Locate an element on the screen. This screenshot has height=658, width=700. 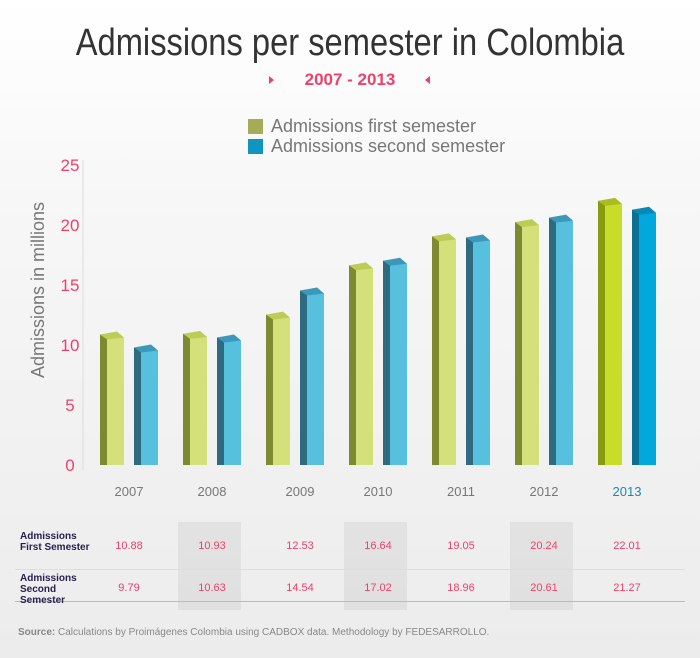
x-tick-label: 2011 is located at coordinates (461, 491).